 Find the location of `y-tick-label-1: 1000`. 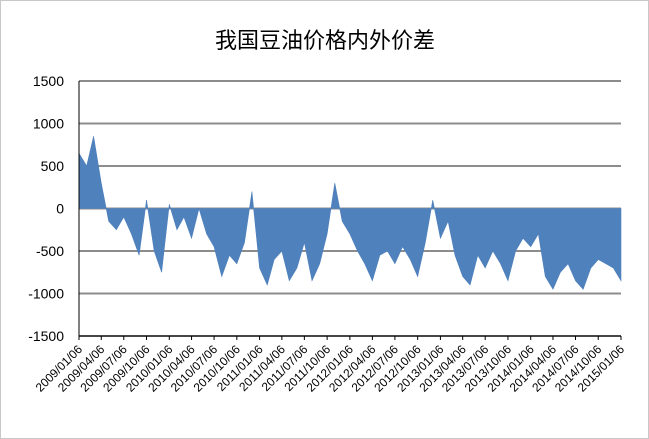

y-tick-label-1: 1000 is located at coordinates (48, 124).